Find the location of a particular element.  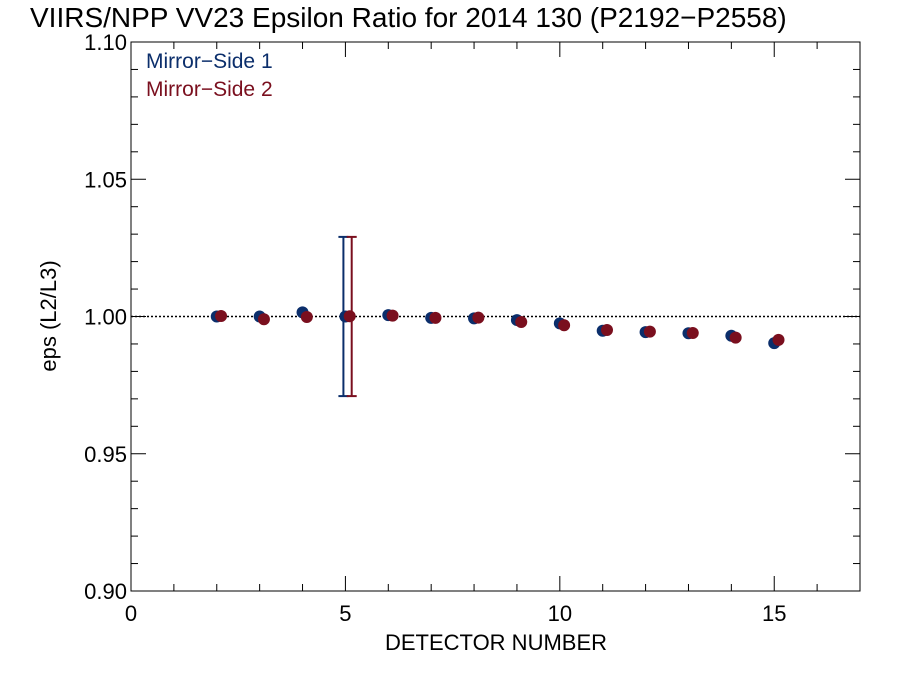

x-axis-label: DETECTOR NUMBER is located at coordinates (496, 642).